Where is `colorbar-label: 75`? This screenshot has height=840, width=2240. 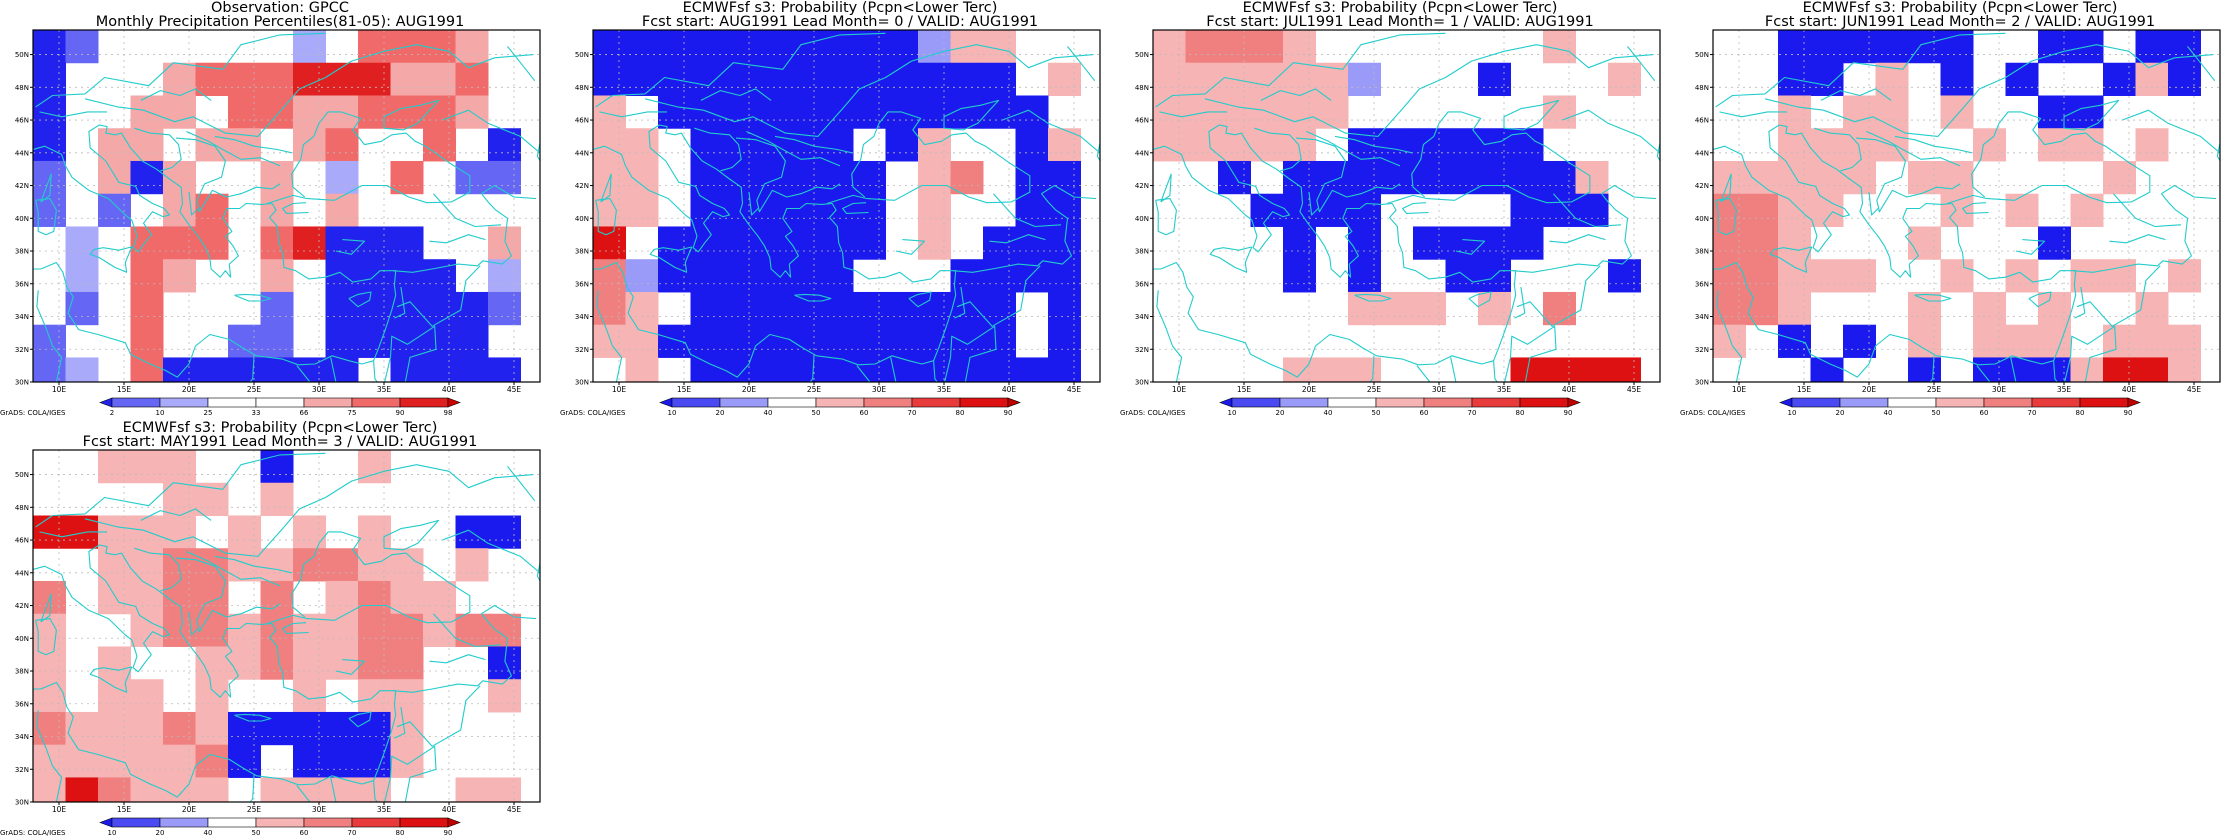
colorbar-label: 75 is located at coordinates (352, 413).